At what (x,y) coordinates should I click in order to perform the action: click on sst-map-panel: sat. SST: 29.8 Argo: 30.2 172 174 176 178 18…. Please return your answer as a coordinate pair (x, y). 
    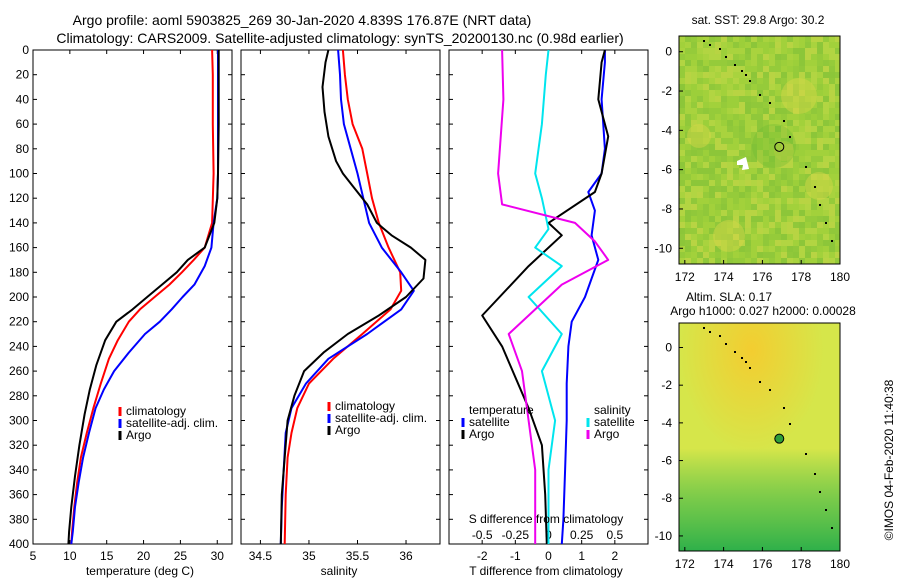
    Looking at the image, I should click on (753, 148).